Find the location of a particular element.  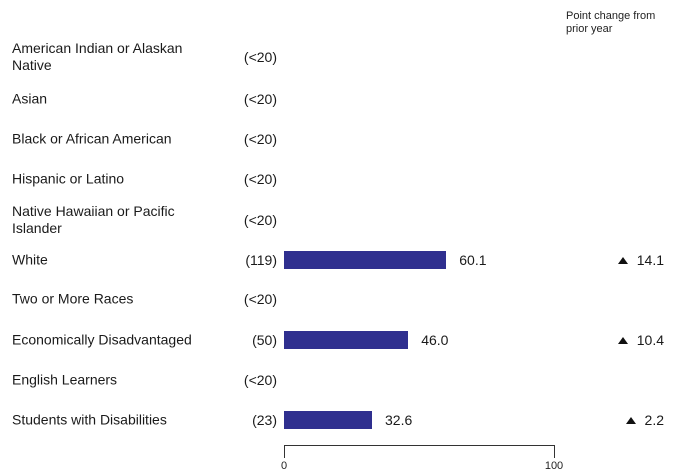

bar-row: Hispanic or Latino (<20) is located at coordinates (340, 179).